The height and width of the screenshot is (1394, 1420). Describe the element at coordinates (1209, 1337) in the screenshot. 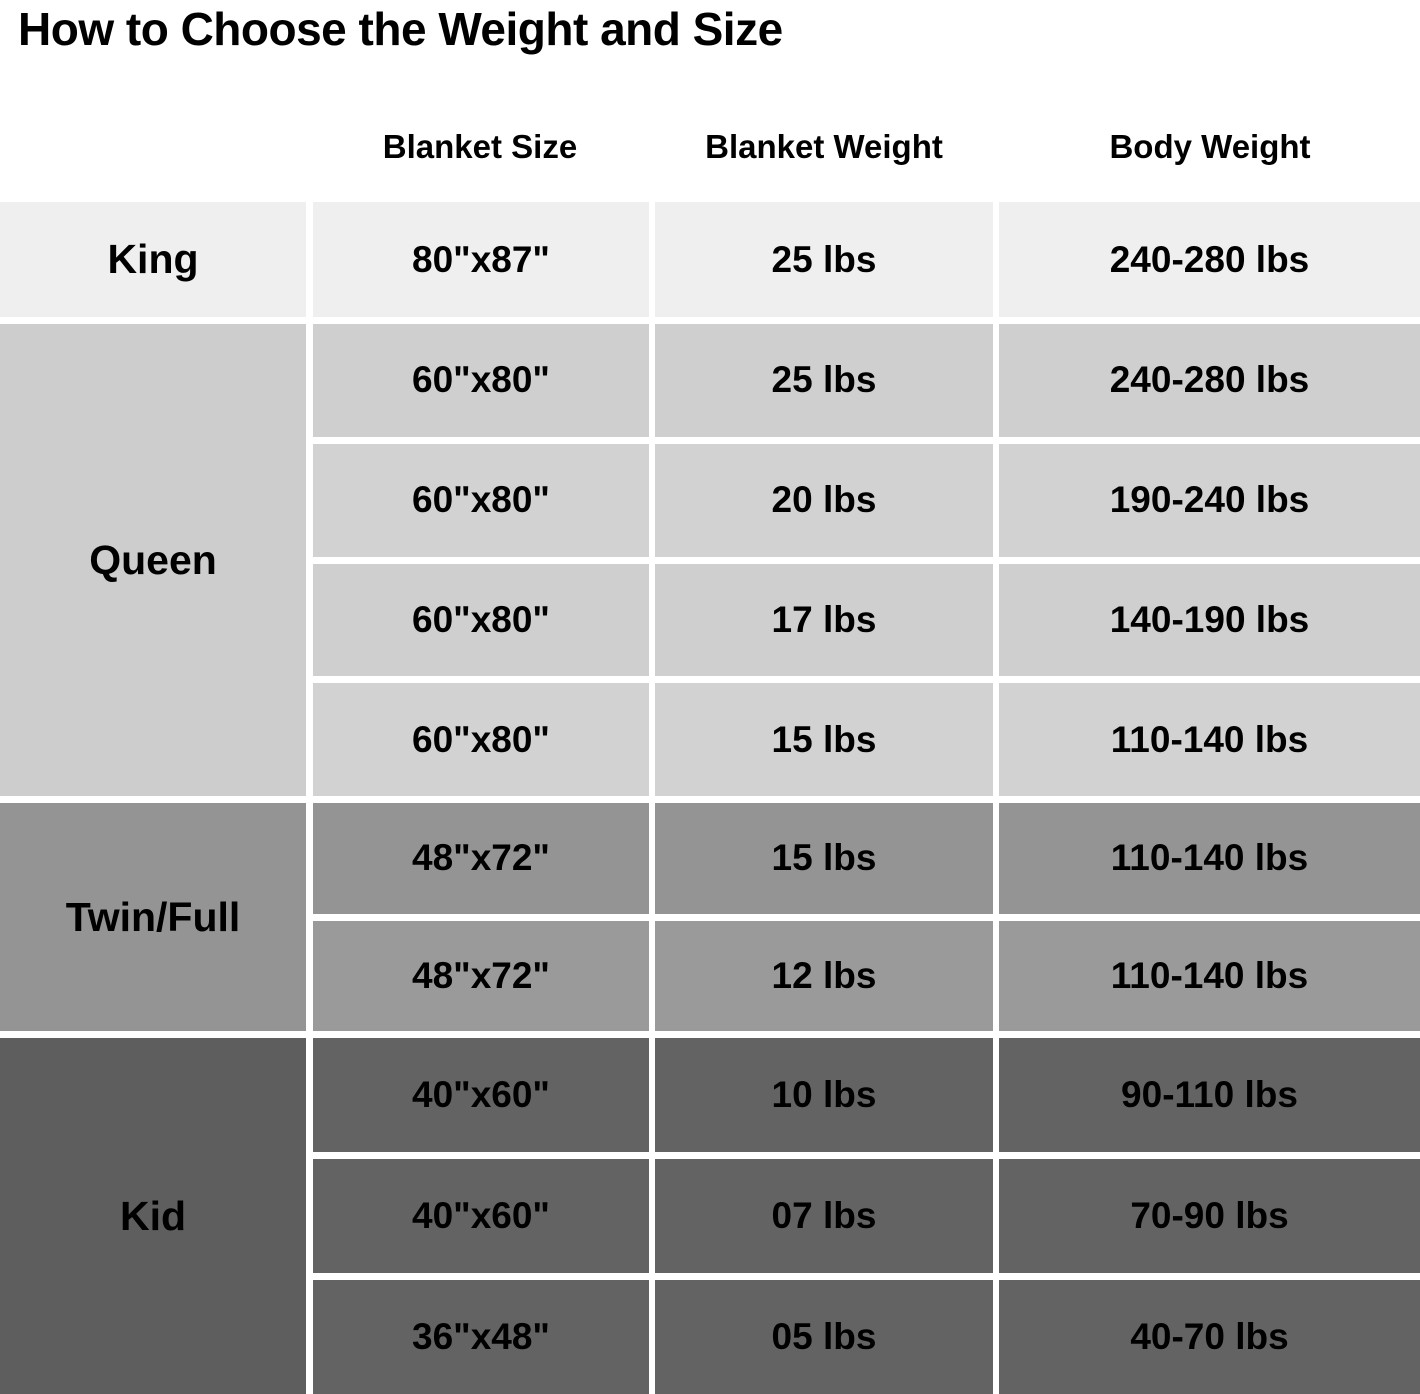

I see `cell-body-weight: 40-70 lbs` at that location.